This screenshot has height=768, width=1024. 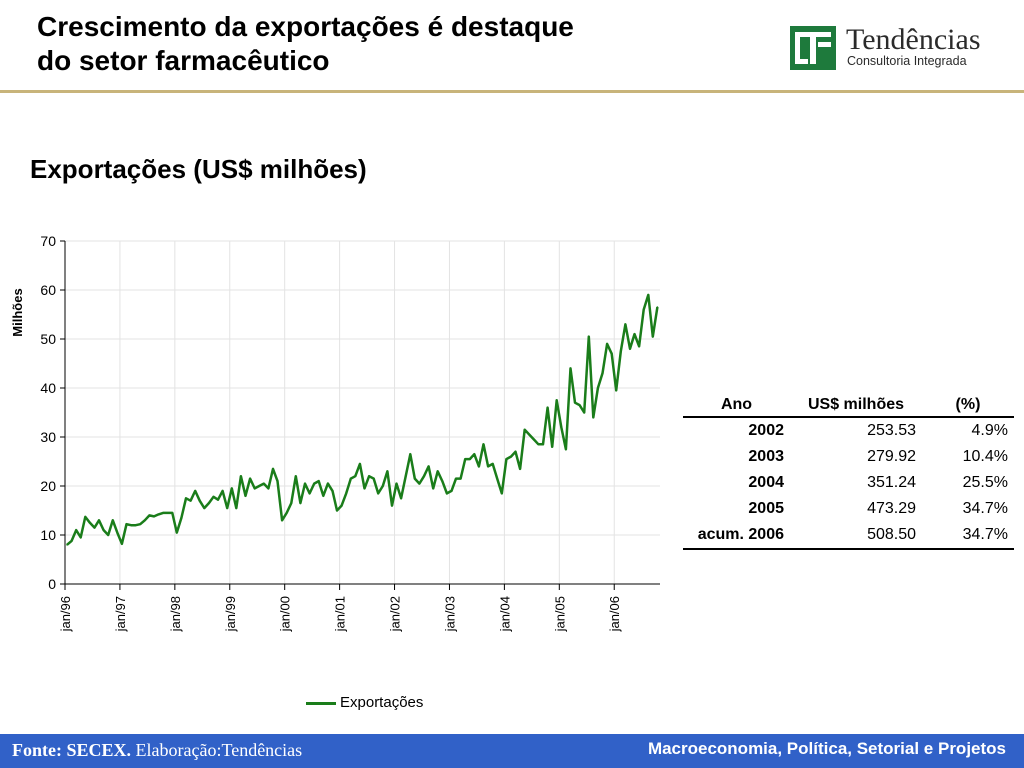 I want to click on cell-year: 2005, so click(x=766, y=508).